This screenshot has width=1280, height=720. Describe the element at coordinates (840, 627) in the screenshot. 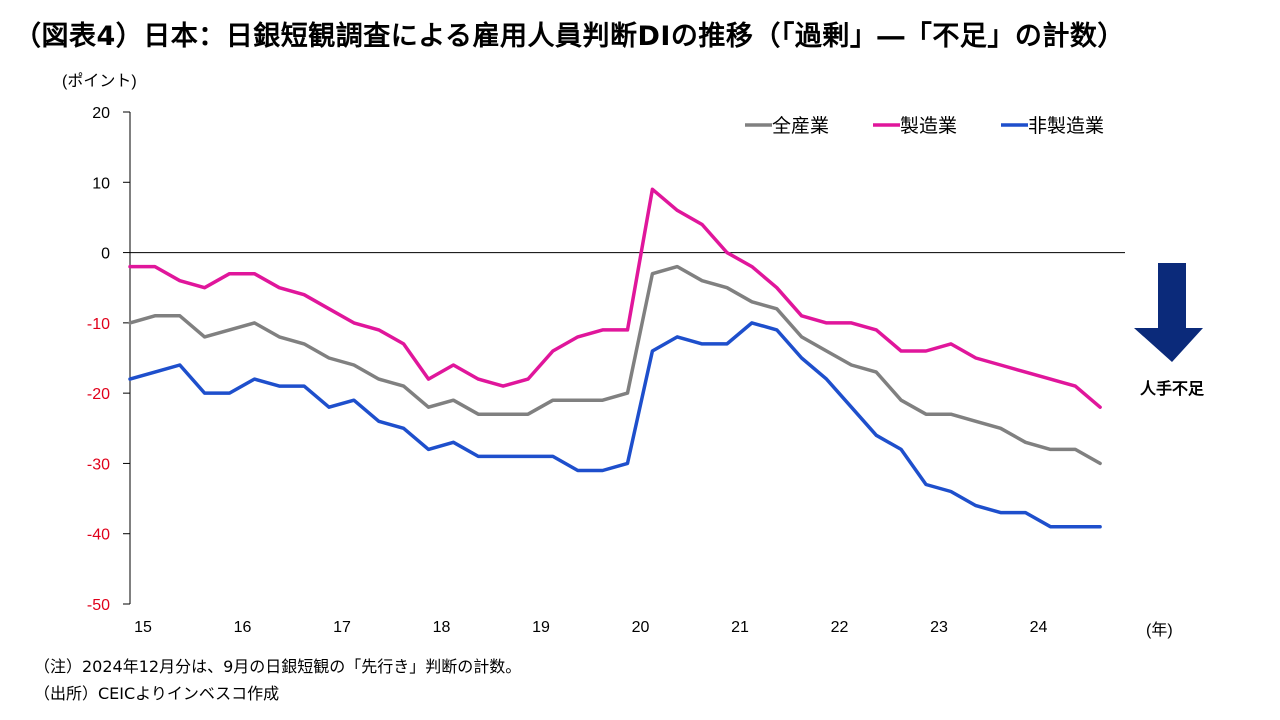

I see `x-tick-label: 22` at that location.